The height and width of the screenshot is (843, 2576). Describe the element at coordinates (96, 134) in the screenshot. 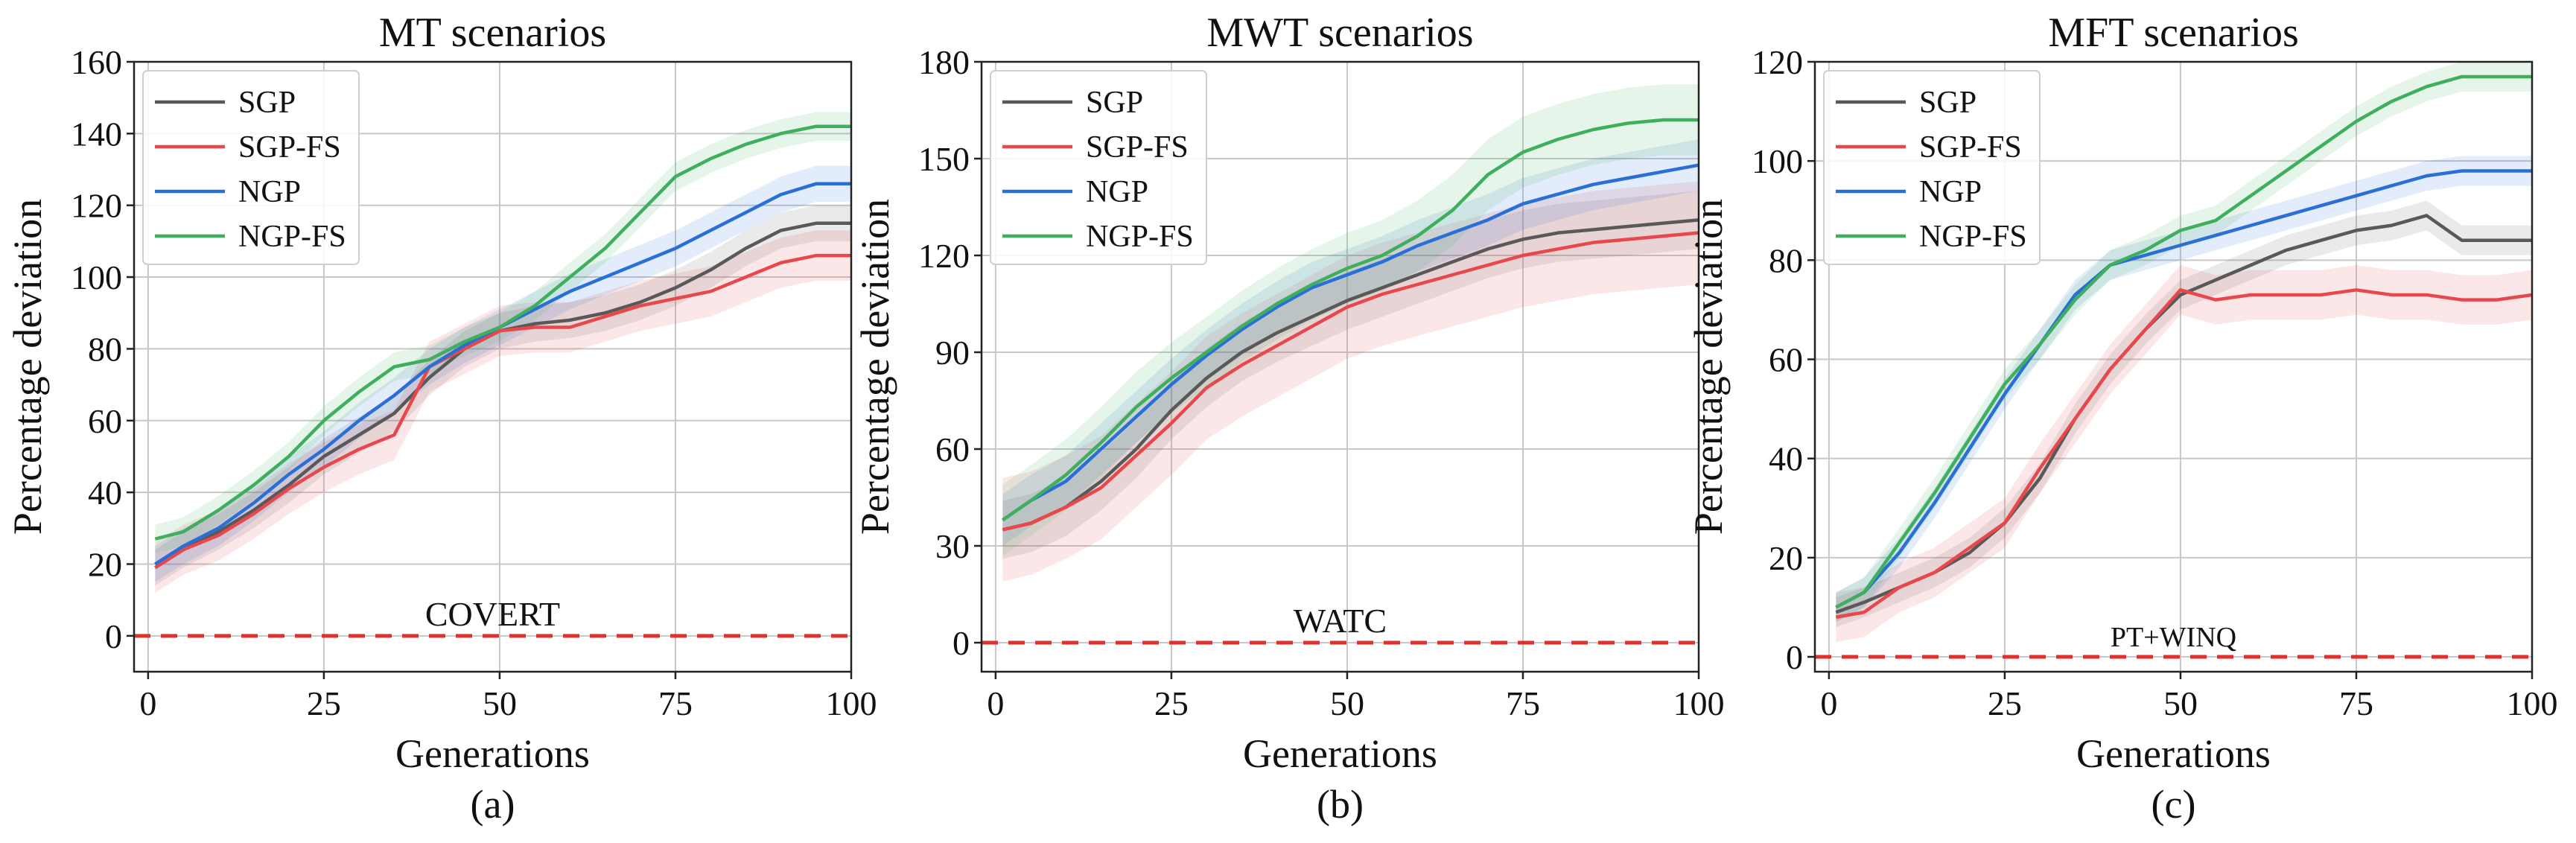

I see `y-tick-label: 140` at that location.